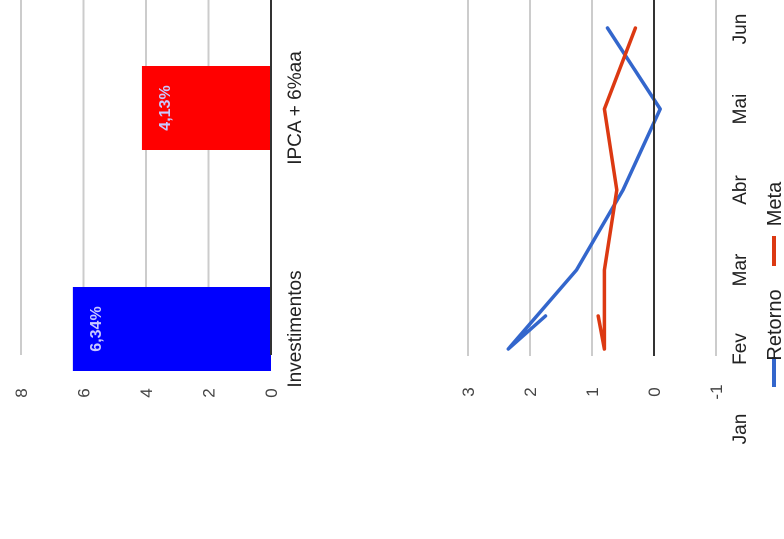 The image size is (784, 539). What do you see at coordinates (592, 391) in the screenshot?
I see `line-y-tick-label: 1` at bounding box center [592, 391].